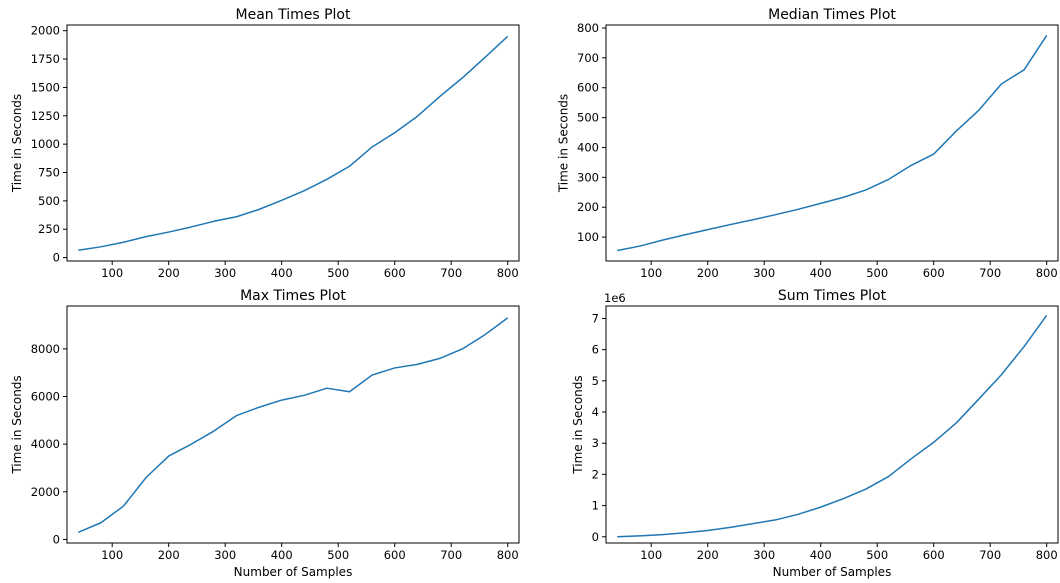 Image resolution: width=1060 pixels, height=583 pixels. Describe the element at coordinates (56, 258) in the screenshot. I see `y-tick-label: 0` at that location.